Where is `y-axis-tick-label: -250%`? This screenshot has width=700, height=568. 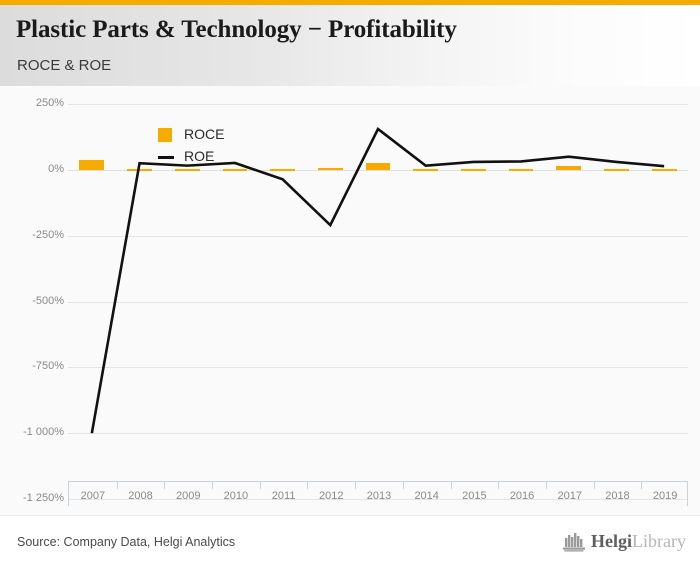
y-axis-tick-label: -250% is located at coordinates (48, 234).